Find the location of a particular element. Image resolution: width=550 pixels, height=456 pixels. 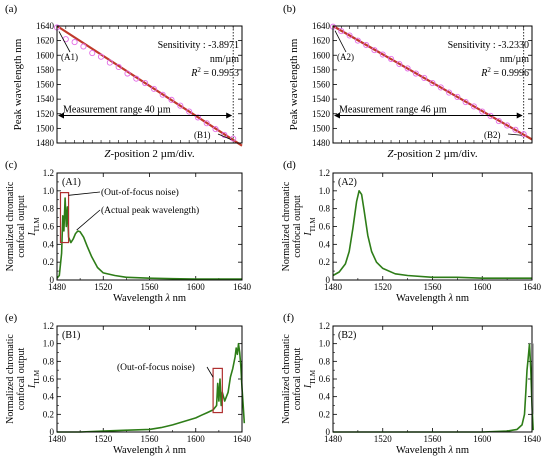

y-tick-label: 0.6 is located at coordinates (49, 379).